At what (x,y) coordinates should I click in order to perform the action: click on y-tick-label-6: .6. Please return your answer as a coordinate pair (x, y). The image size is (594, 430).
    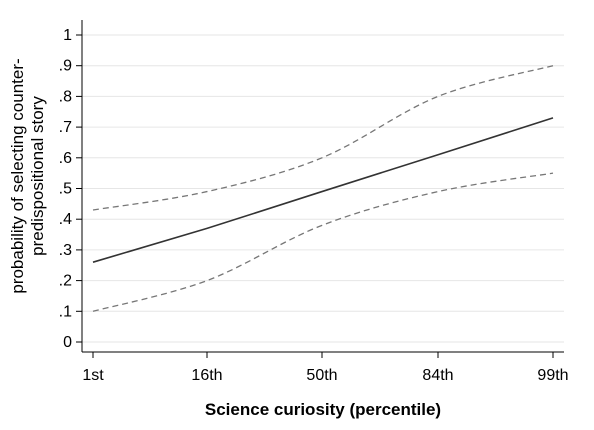
    Looking at the image, I should click on (65, 158).